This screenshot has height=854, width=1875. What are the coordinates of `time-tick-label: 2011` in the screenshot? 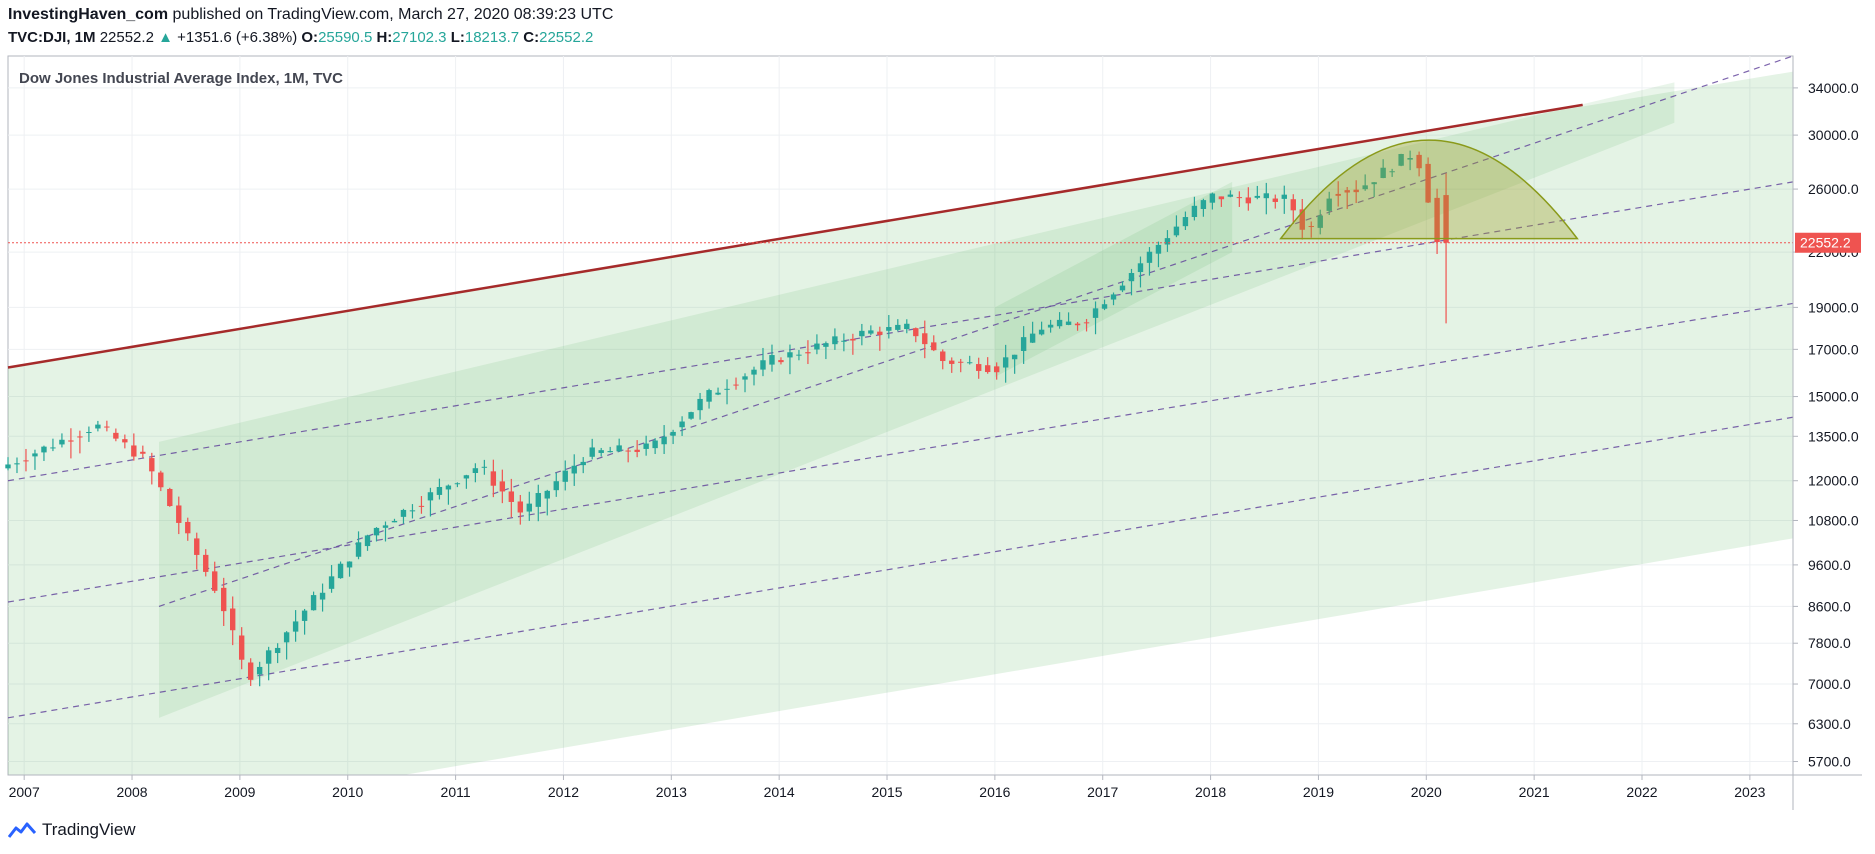 It's located at (456, 792).